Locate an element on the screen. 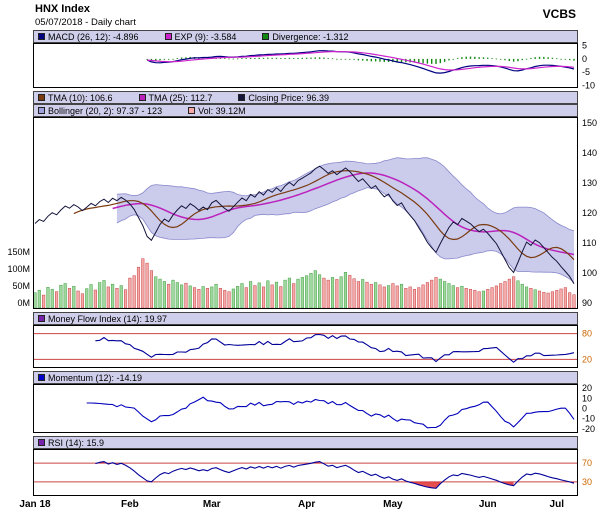 The image size is (610, 524). x-axis-label: Jun is located at coordinates (487, 504).